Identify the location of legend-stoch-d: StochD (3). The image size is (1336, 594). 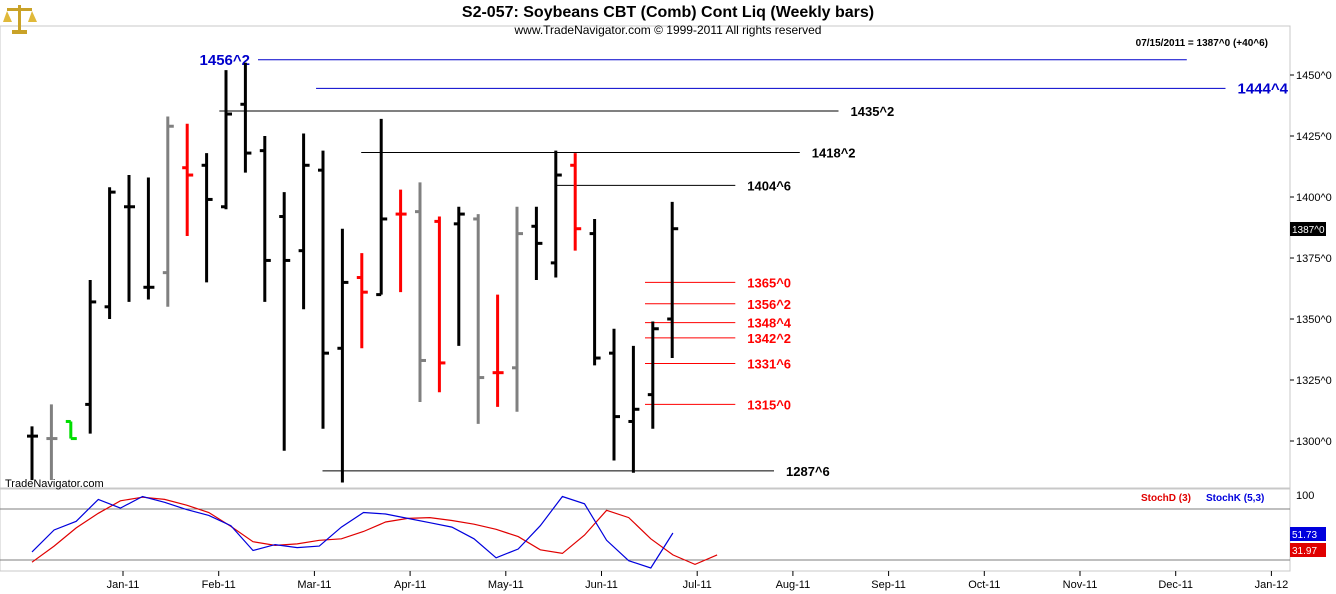
(1166, 498).